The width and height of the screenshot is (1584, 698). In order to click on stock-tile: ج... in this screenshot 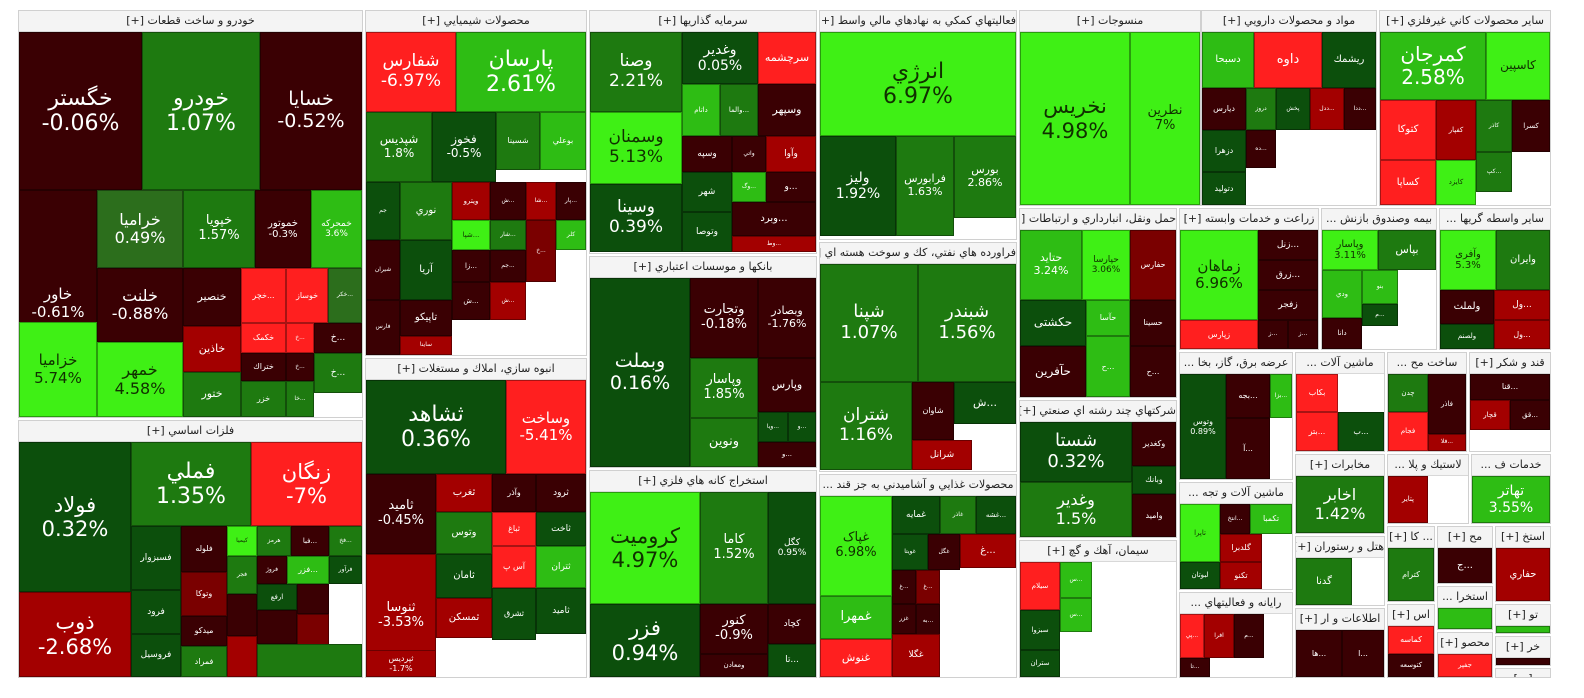, I will do `click(1465, 565)`.